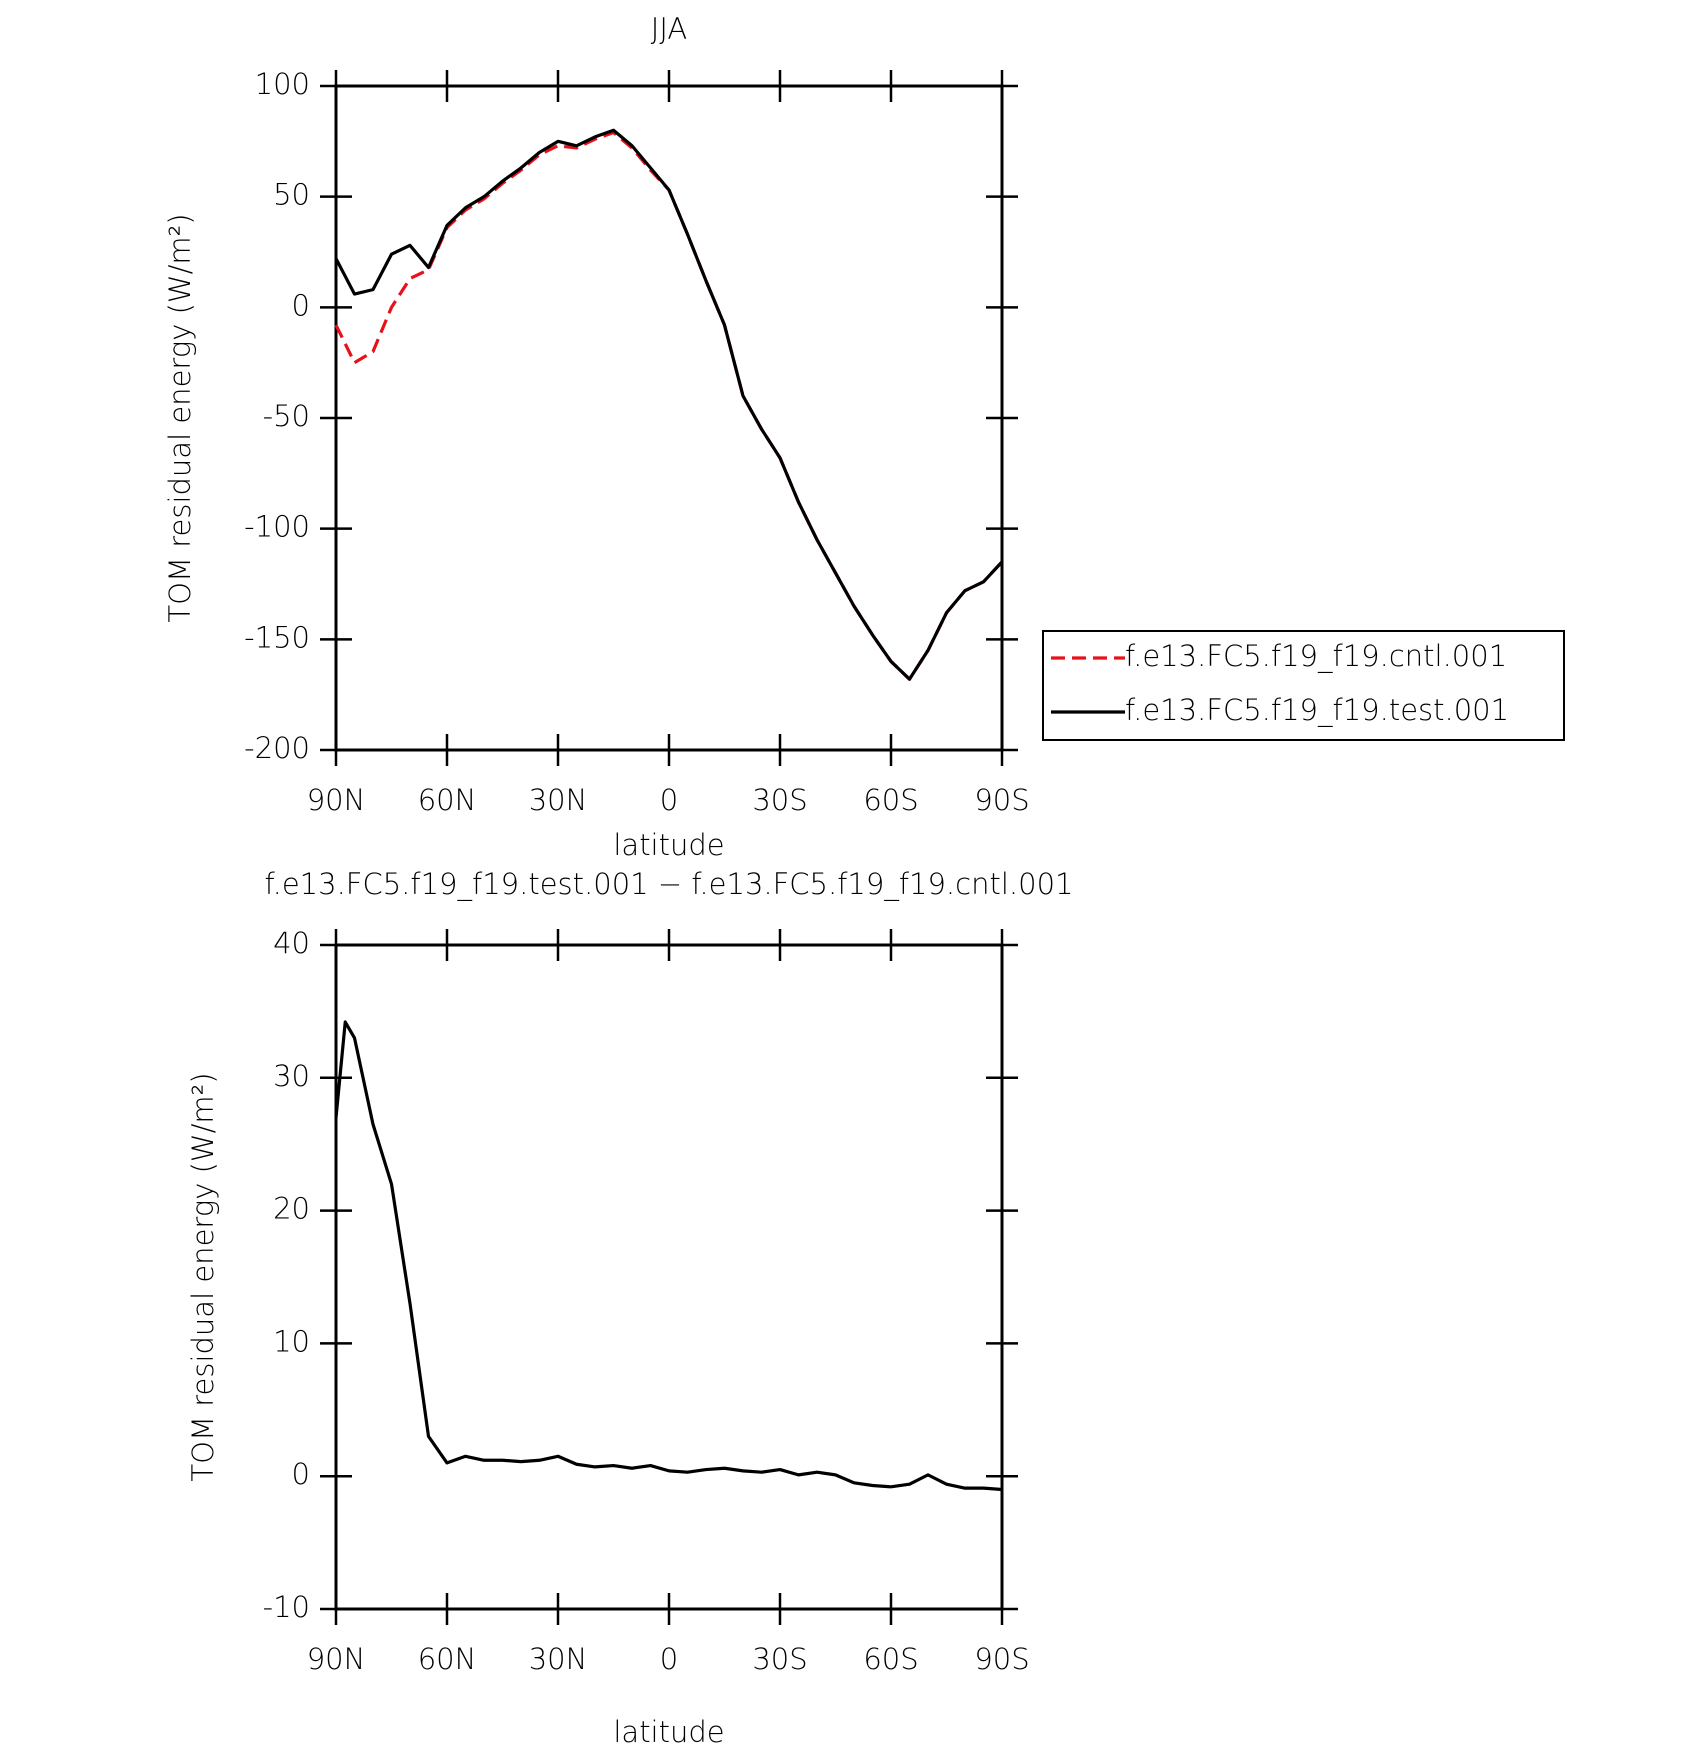  I want to click on legend-label: f.e13.FC5.f19_f19.cntl.001, so click(1316, 656).